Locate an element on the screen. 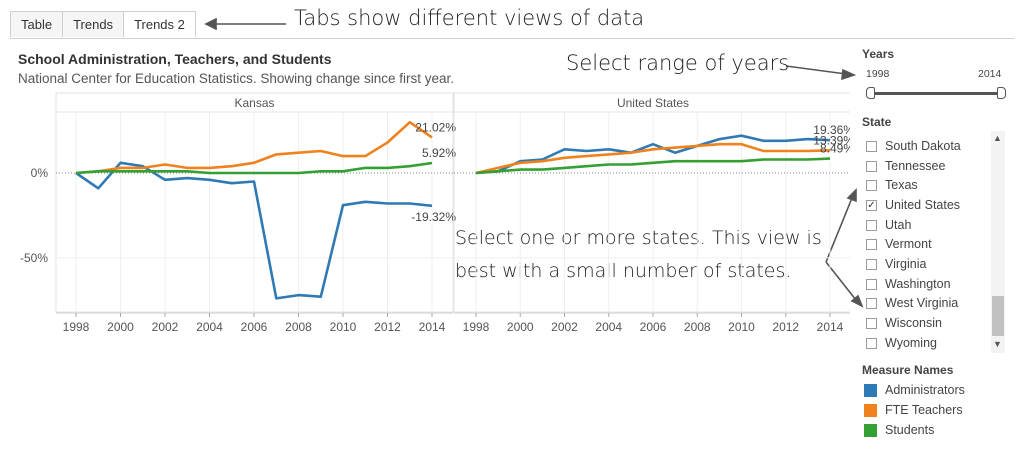 The height and width of the screenshot is (450, 1024). state-list-scroll-thumb is located at coordinates (998, 316).